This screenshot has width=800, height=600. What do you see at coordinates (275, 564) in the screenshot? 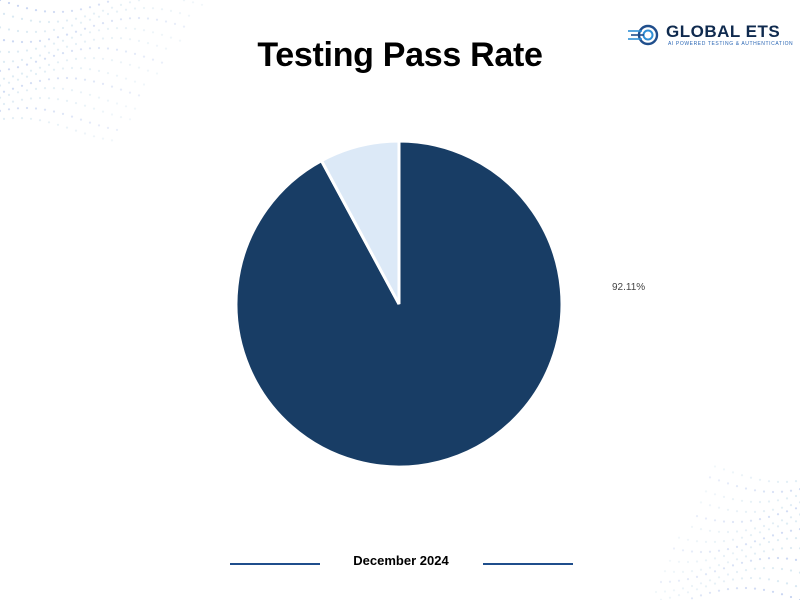
I see `footer-divider-left` at bounding box center [275, 564].